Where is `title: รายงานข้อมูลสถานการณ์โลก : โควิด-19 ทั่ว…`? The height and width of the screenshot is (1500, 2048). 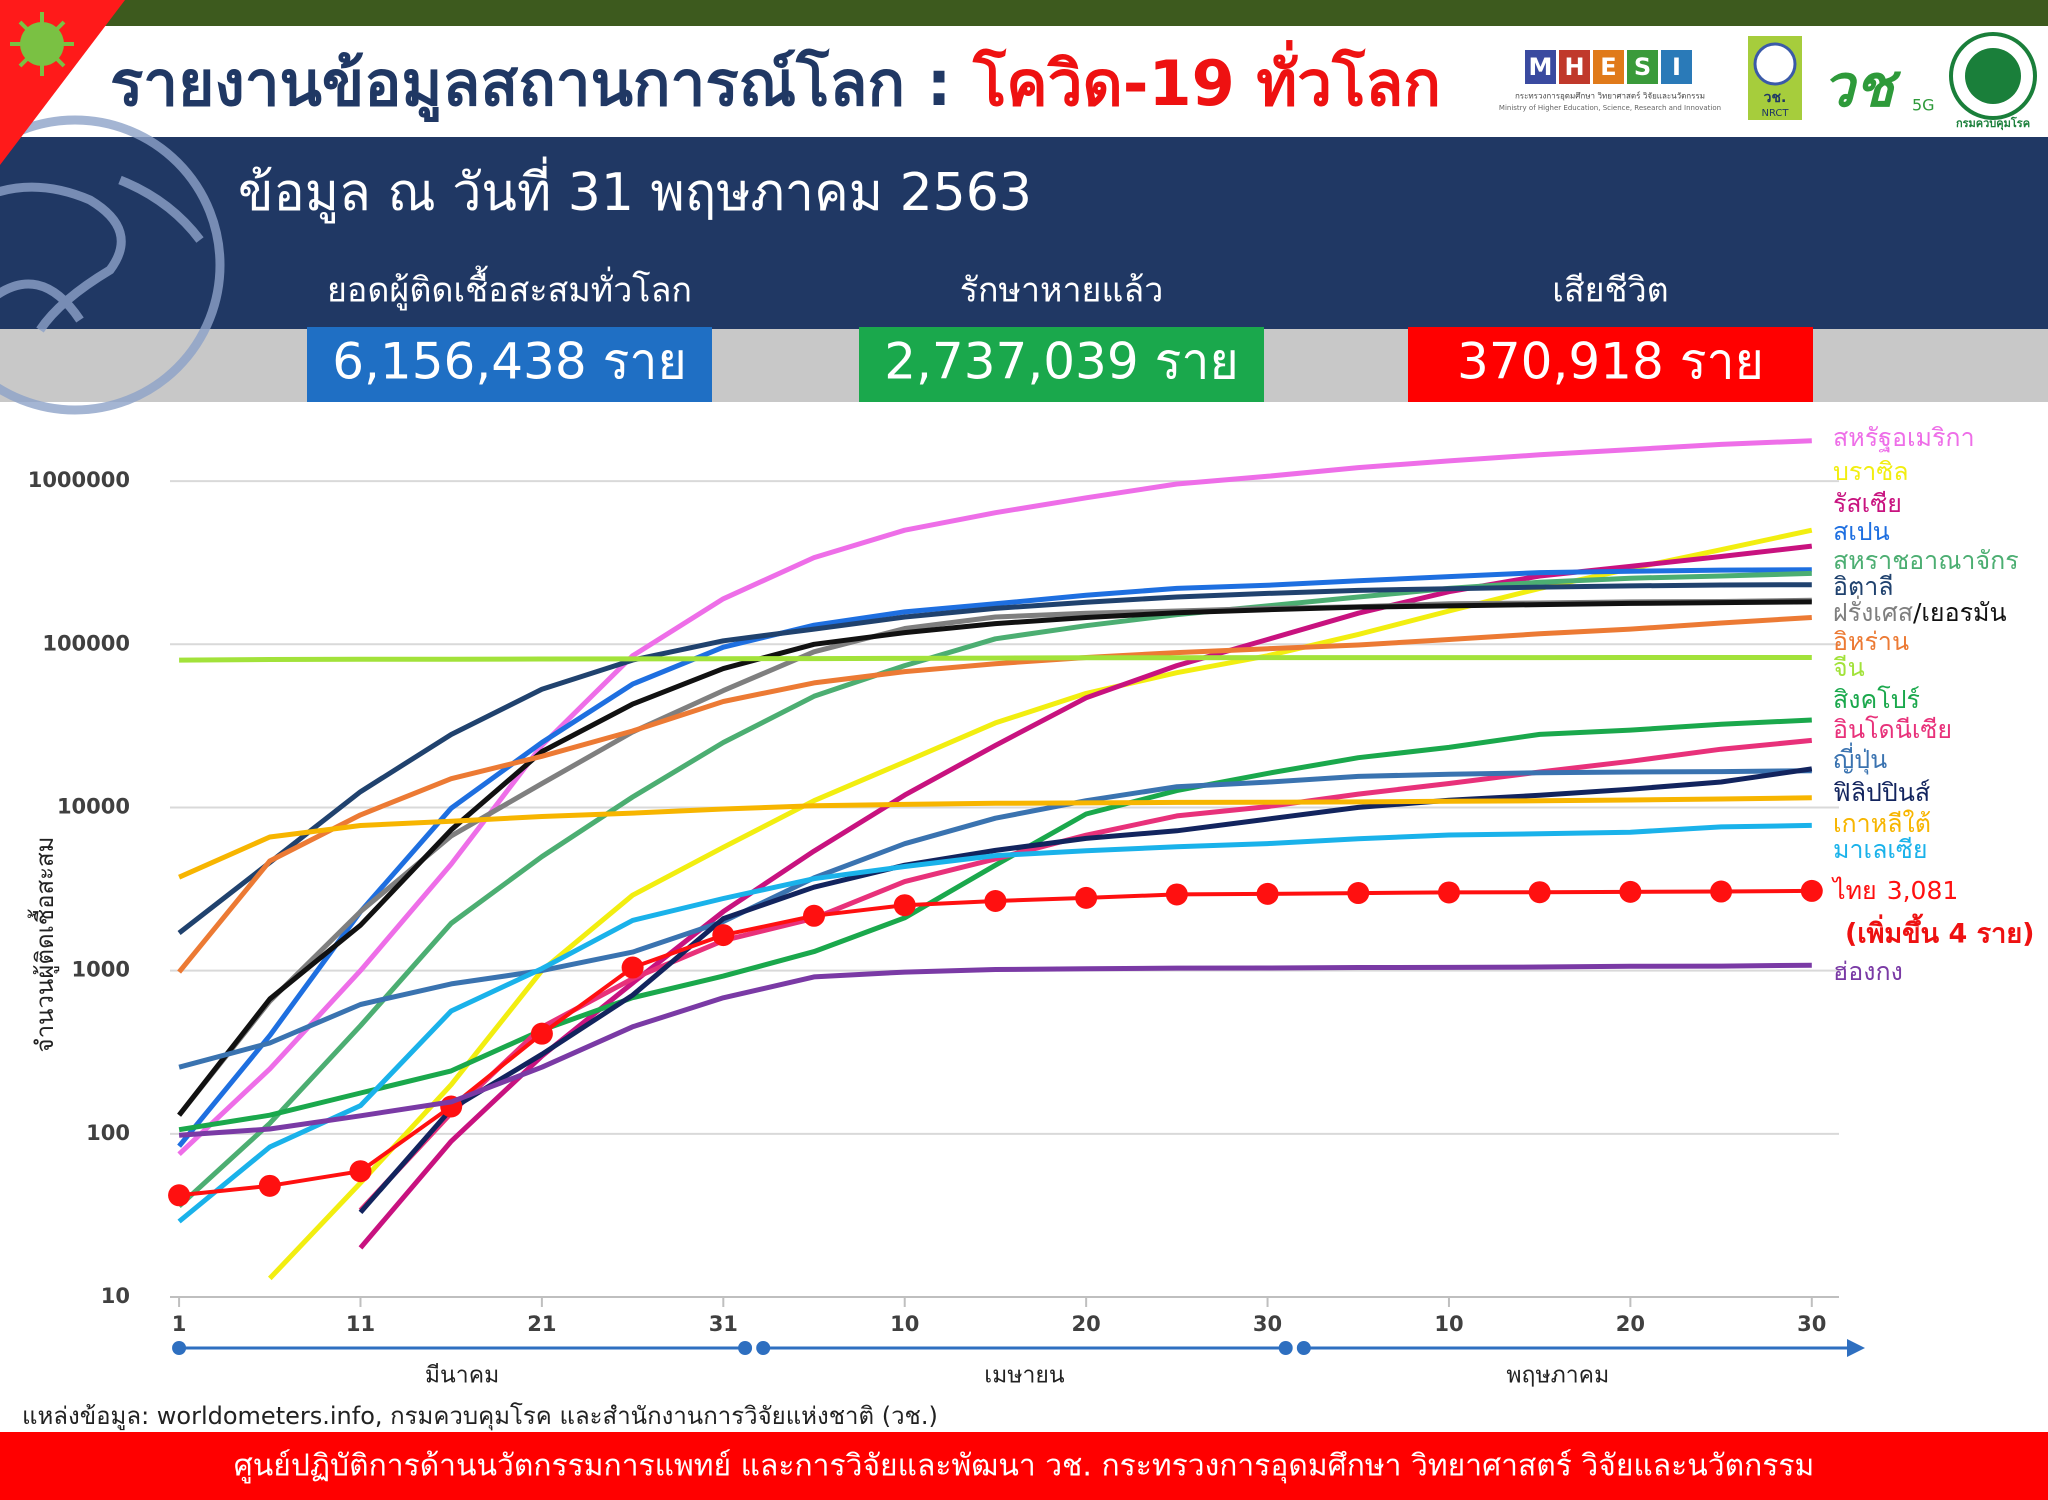 title: รายงานข้อมูลสถานการณ์โลก : โควิด-19 ทั่ว… is located at coordinates (775, 81).